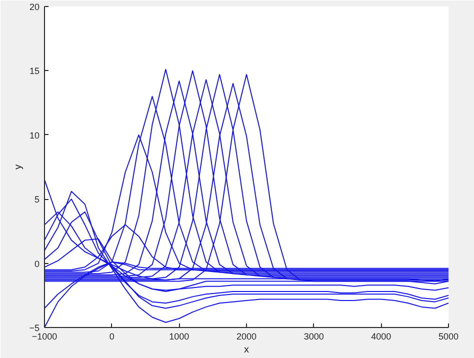 The height and width of the screenshot is (358, 474). What do you see at coordinates (37, 263) in the screenshot?
I see `y-tick-label: 0` at bounding box center [37, 263].